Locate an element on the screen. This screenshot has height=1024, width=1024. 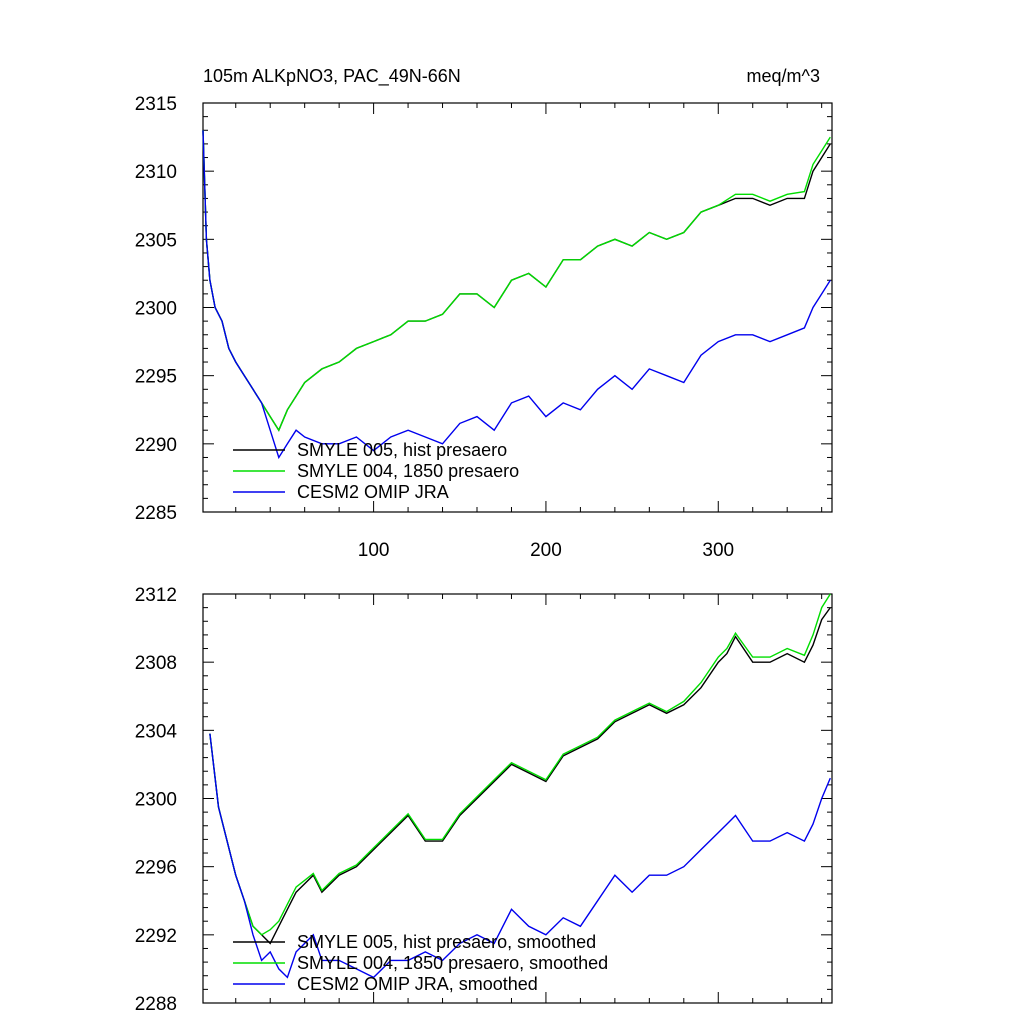
legend-entry: SMYLE 005, hist presaero is located at coordinates (402, 450).